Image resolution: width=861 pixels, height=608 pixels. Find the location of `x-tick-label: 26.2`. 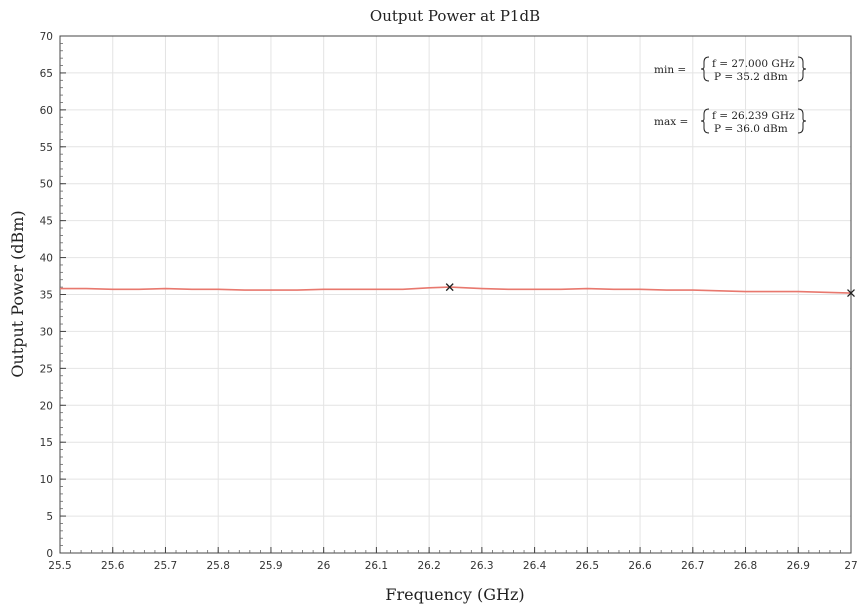

x-tick-label: 26.2 is located at coordinates (428, 566).